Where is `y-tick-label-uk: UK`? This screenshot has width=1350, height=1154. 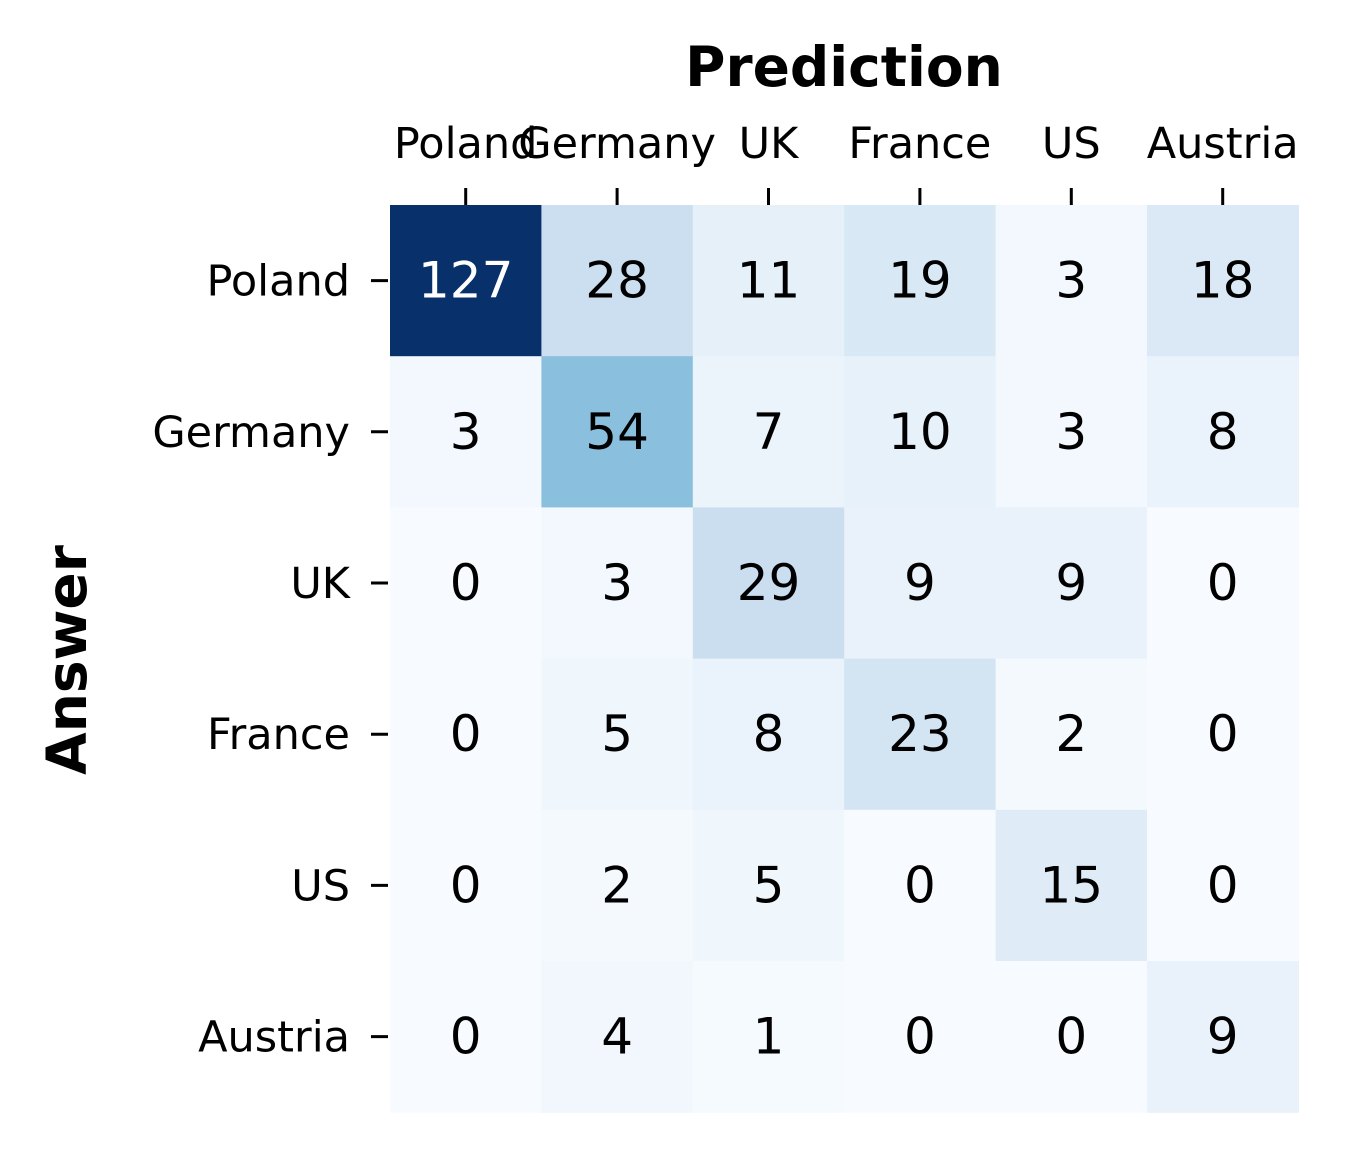
y-tick-label-uk: UK is located at coordinates (320, 584).